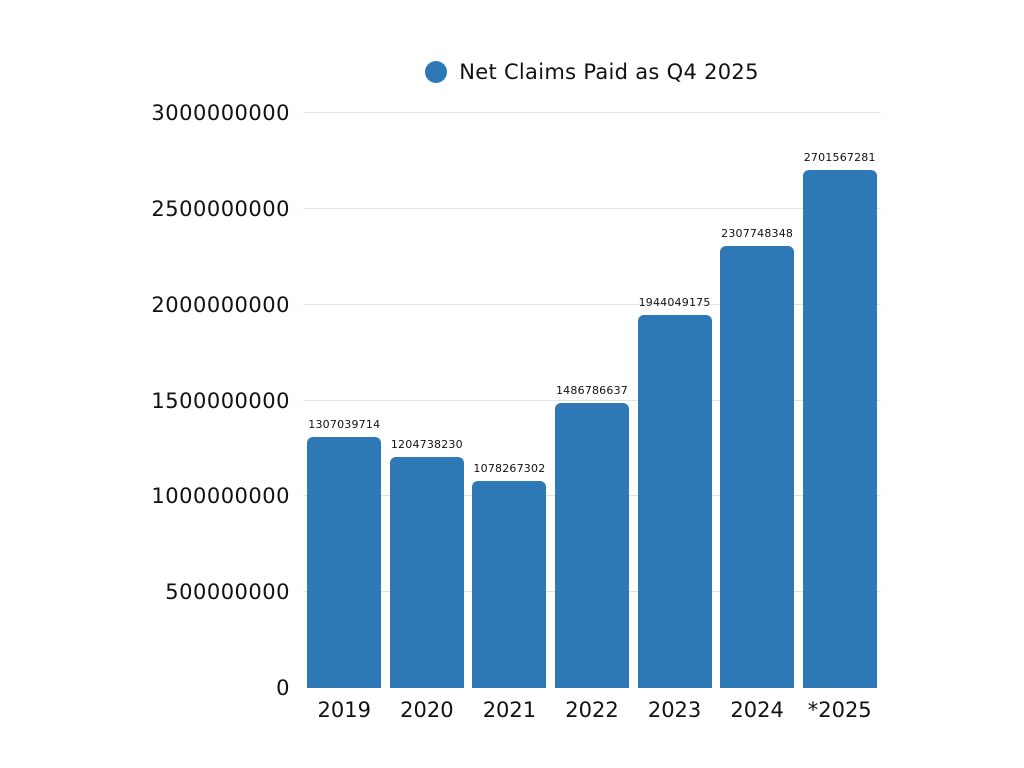 This screenshot has height=768, width=1024. What do you see at coordinates (283, 688) in the screenshot?
I see `y-tick-label: 0` at bounding box center [283, 688].